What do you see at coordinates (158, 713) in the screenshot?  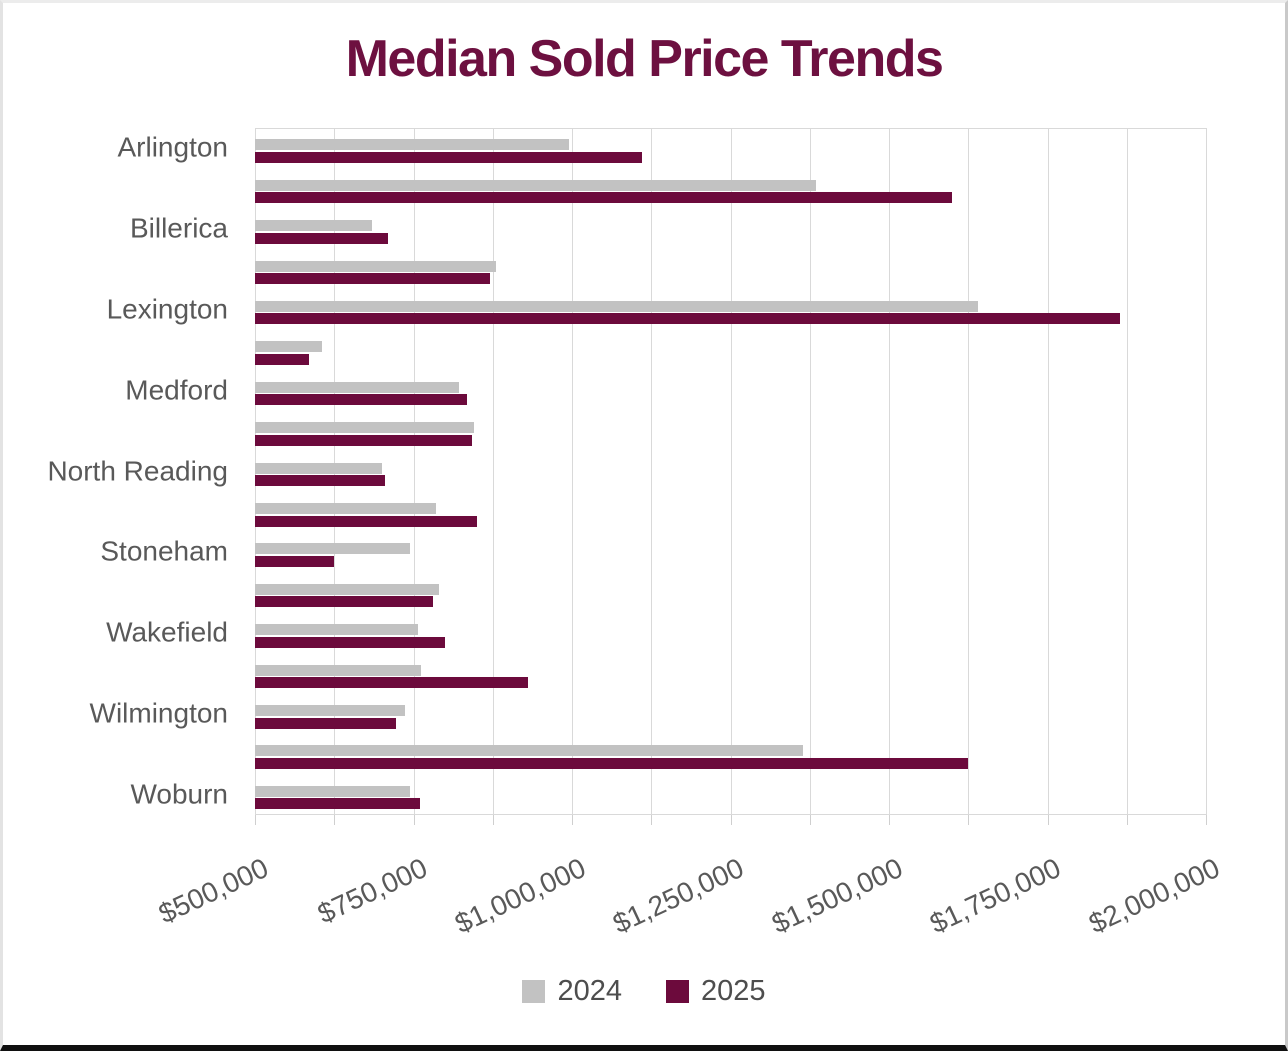 I see `category-label: Wilmington` at bounding box center [158, 713].